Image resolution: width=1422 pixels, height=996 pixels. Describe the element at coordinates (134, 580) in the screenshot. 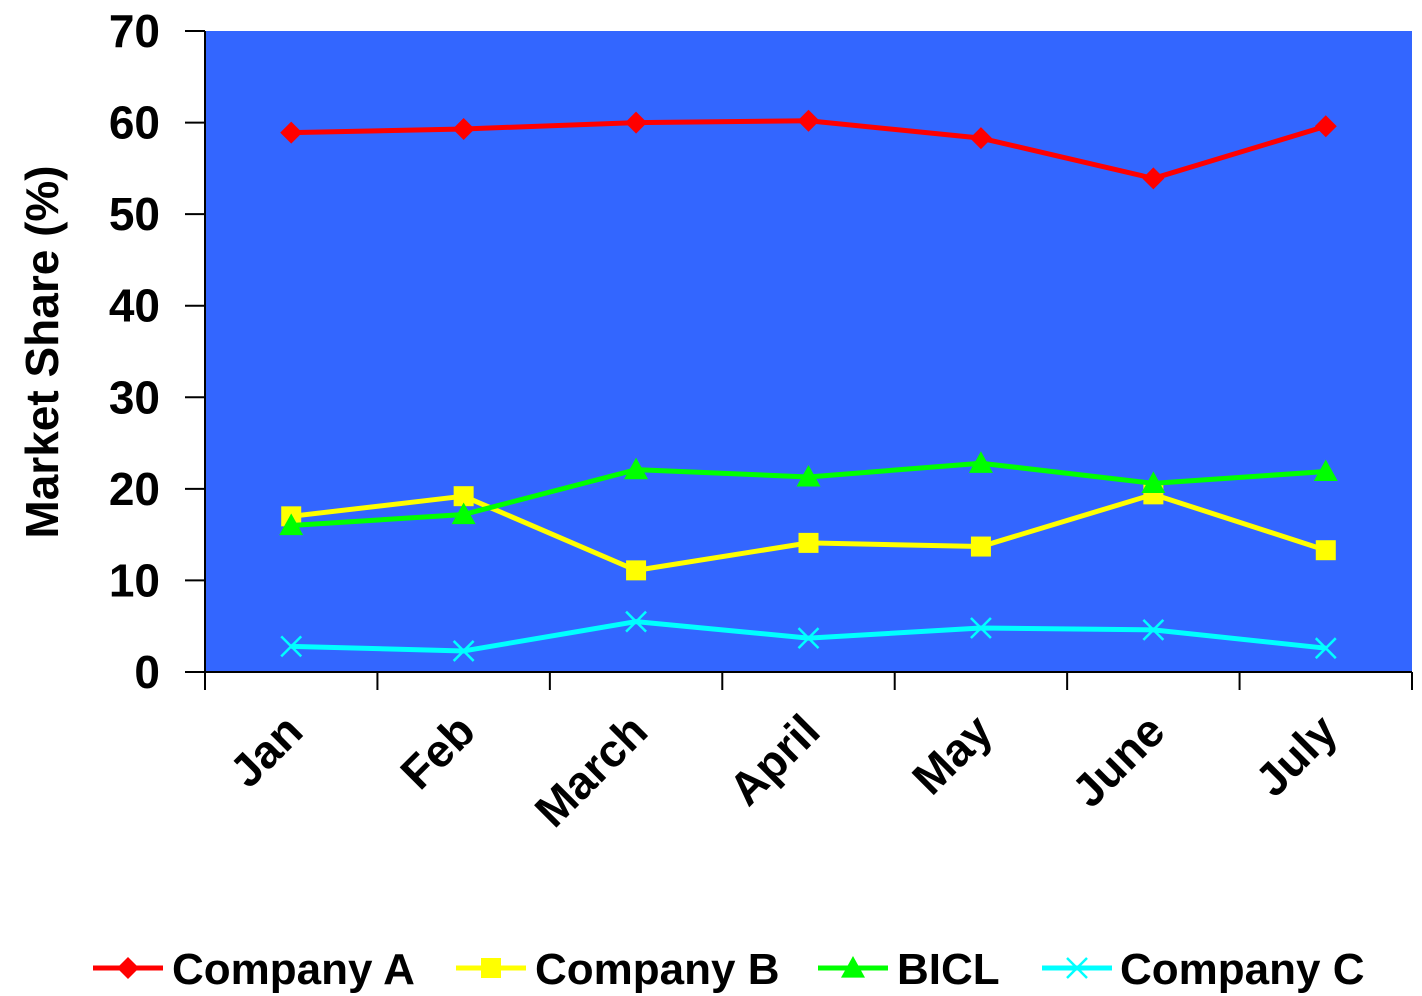

I see `y-tick-label: 10` at that location.